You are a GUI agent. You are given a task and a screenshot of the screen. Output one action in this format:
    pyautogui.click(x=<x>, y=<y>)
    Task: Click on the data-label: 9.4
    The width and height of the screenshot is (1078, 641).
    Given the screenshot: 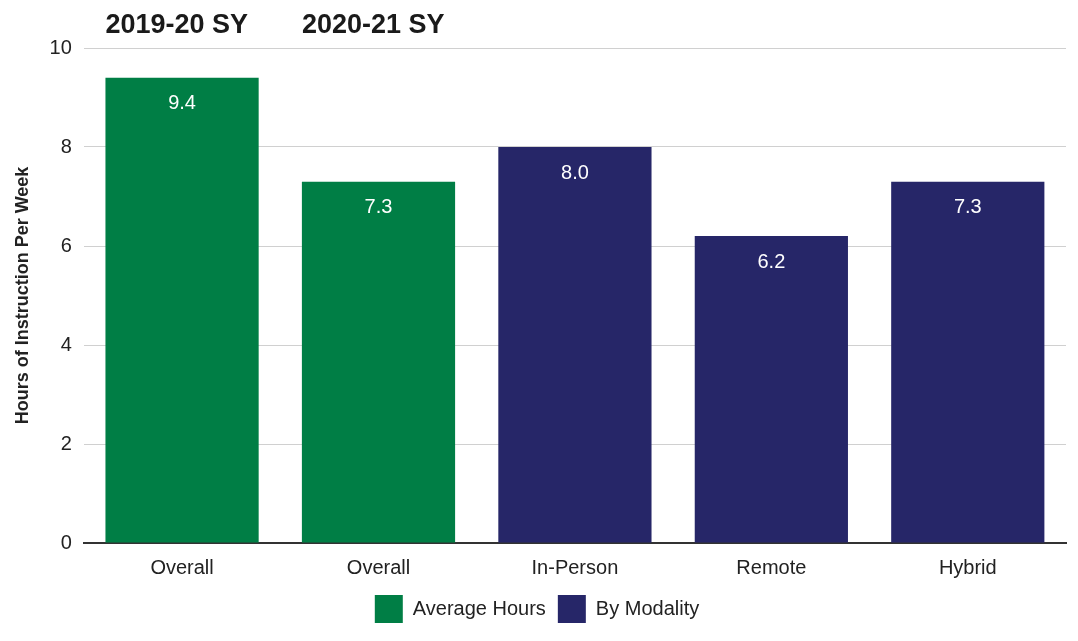 What is the action you would take?
    pyautogui.click(x=182, y=102)
    